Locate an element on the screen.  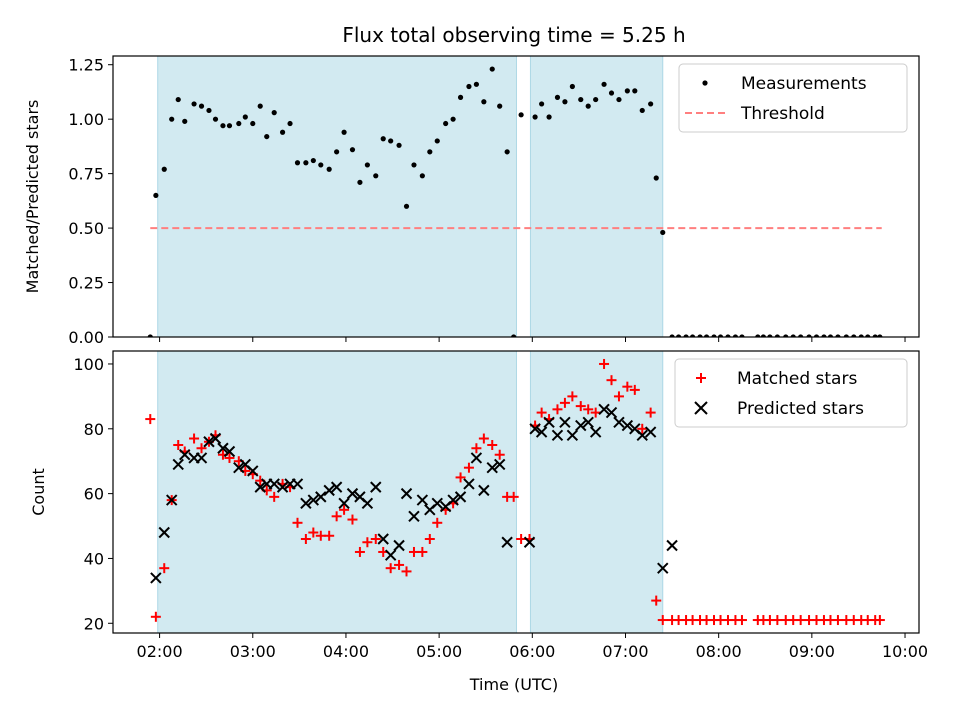
y-tick-label: 1.00 is located at coordinates (86, 119).